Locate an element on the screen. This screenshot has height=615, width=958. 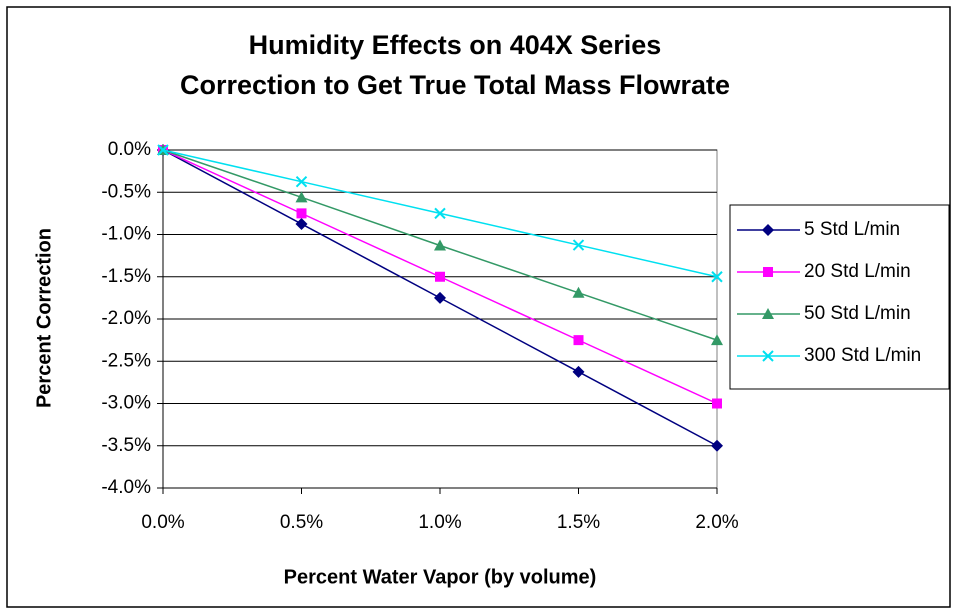
y-axis-label: Percent Correction is located at coordinates (44, 318).